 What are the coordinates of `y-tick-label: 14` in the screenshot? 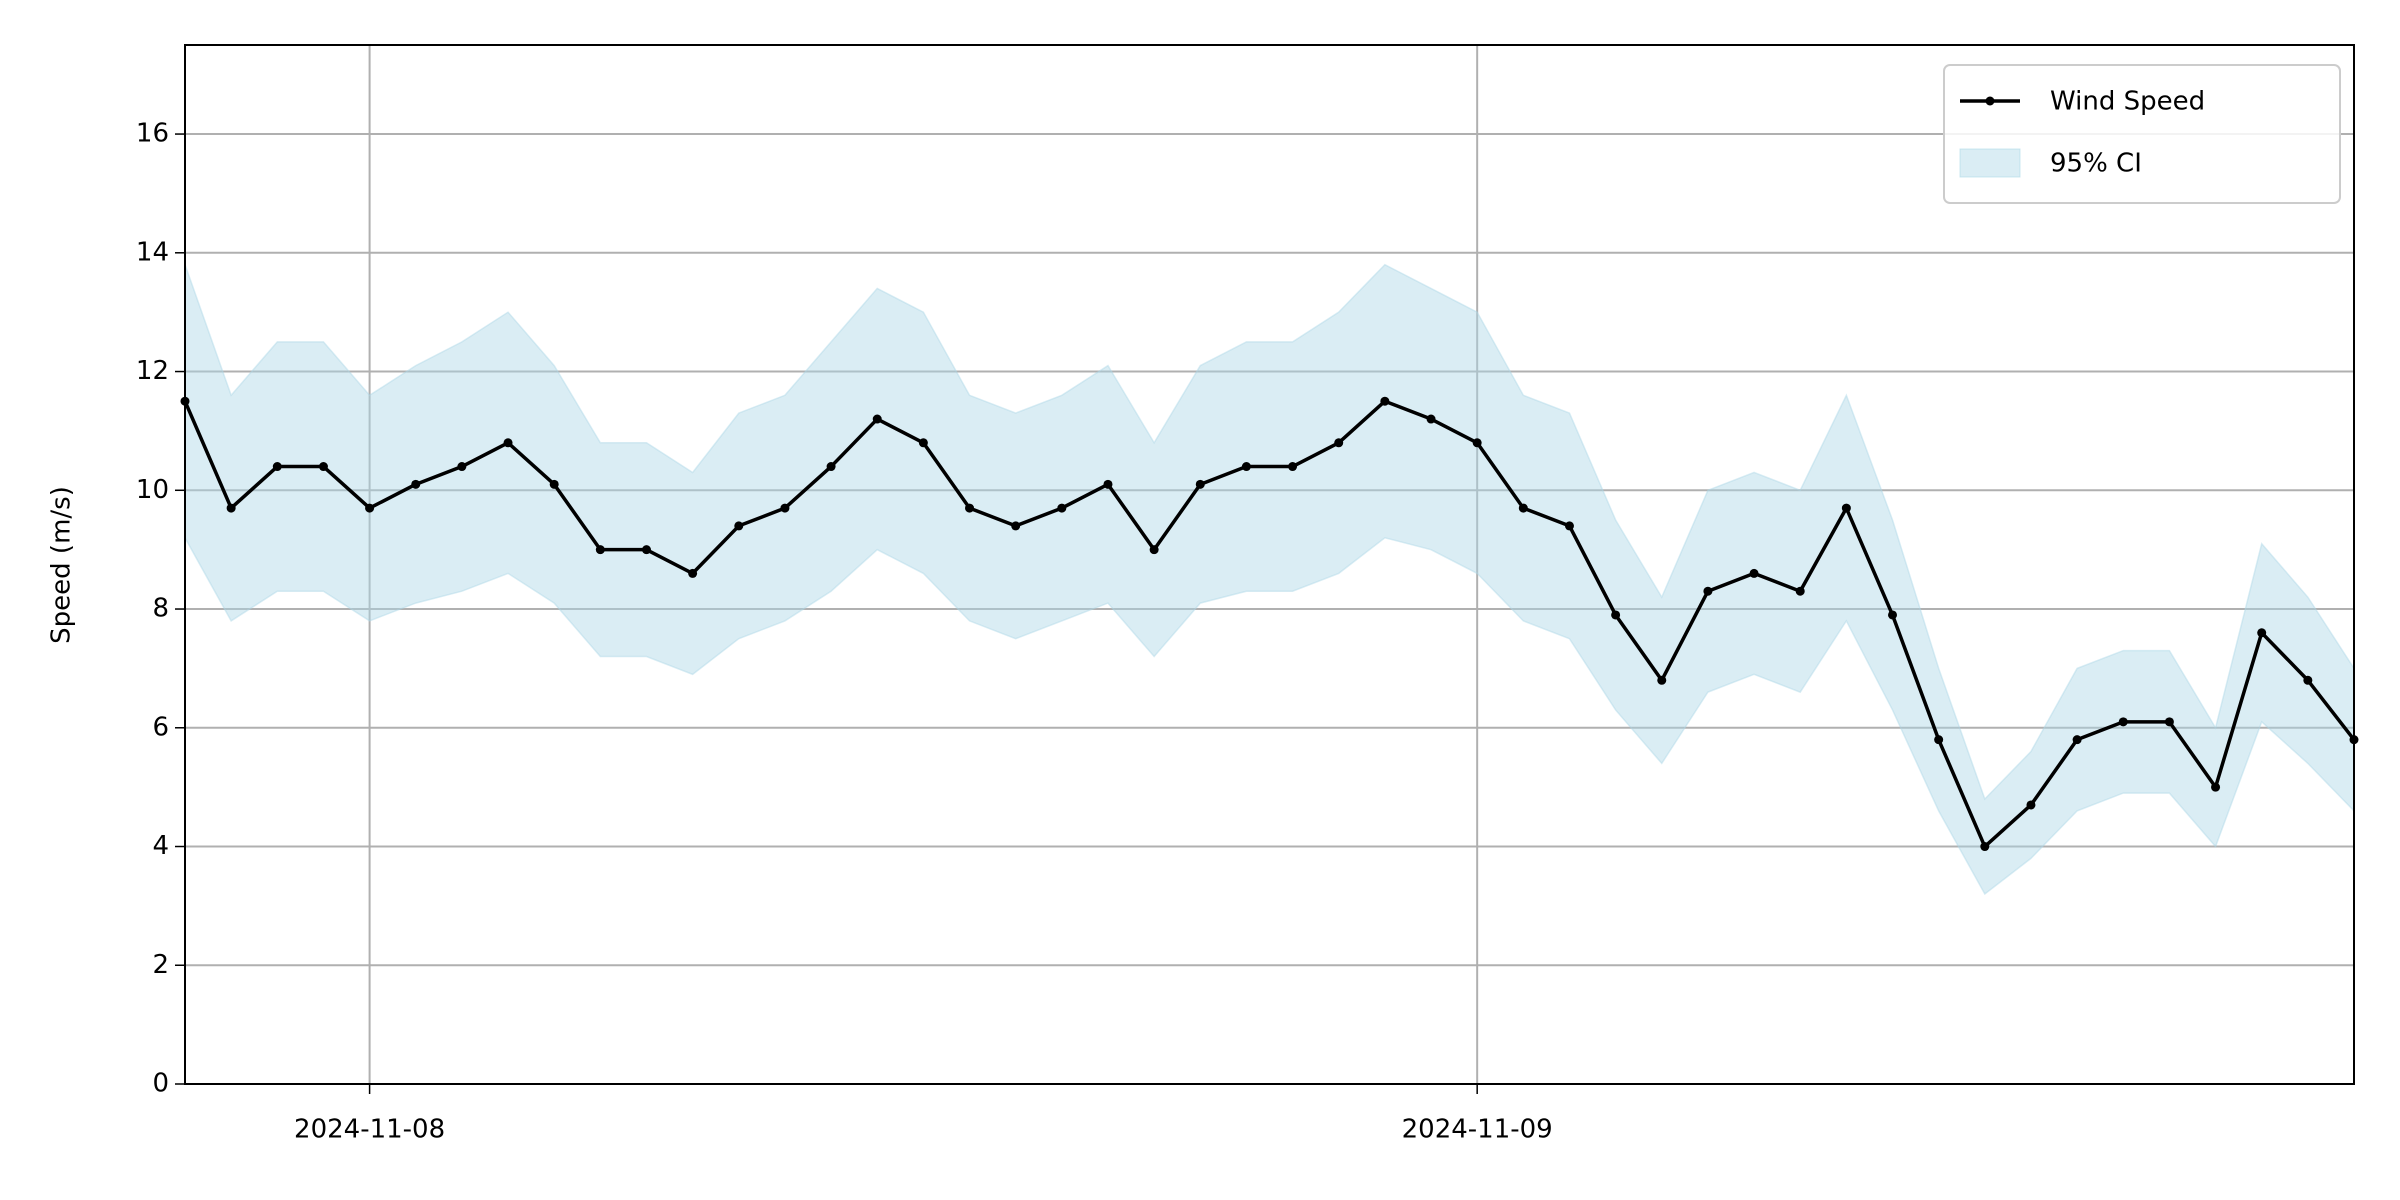 It's located at (152, 252).